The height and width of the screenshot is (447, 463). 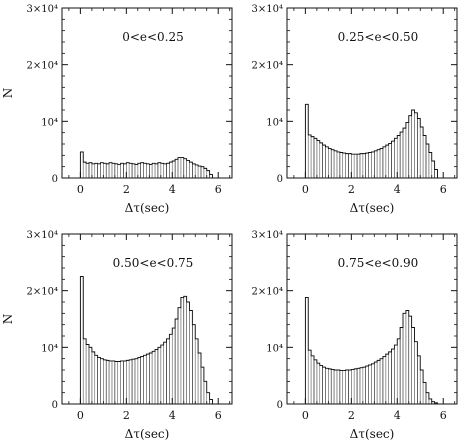 What do you see at coordinates (147, 93) in the screenshot?
I see `plot-frame` at bounding box center [147, 93].